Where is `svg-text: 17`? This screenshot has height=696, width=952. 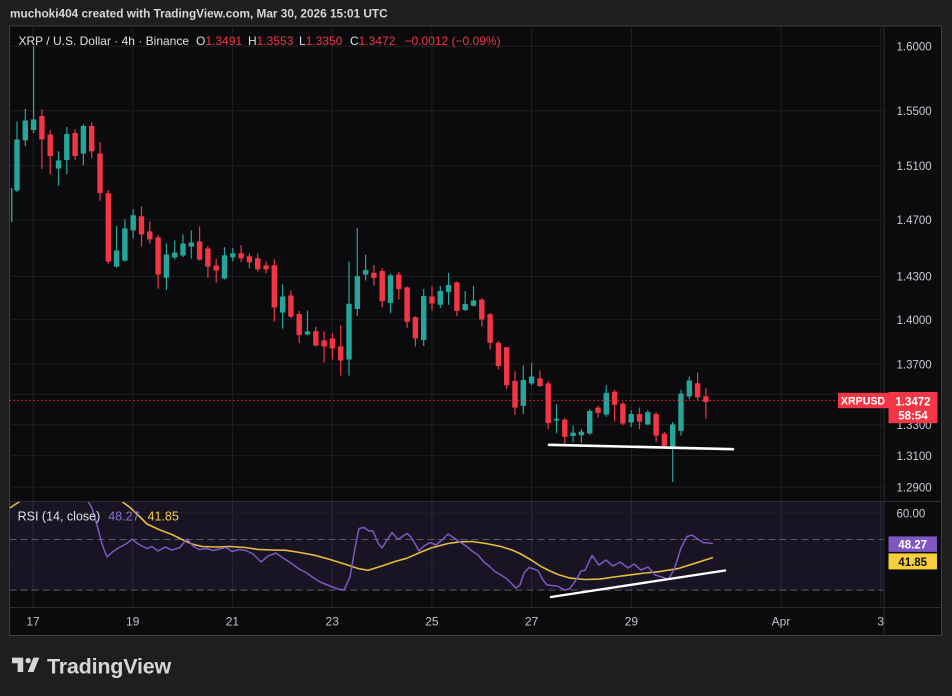 svg-text: 17 is located at coordinates (33, 622).